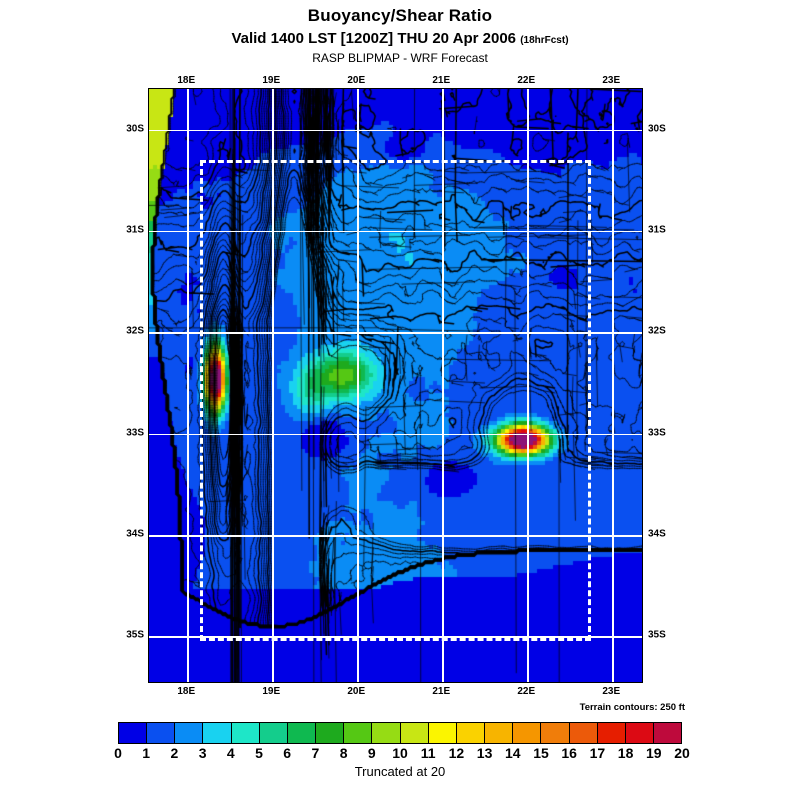 This screenshot has width=800, height=800. I want to click on y-tick-left-34S: 34S, so click(135, 534).